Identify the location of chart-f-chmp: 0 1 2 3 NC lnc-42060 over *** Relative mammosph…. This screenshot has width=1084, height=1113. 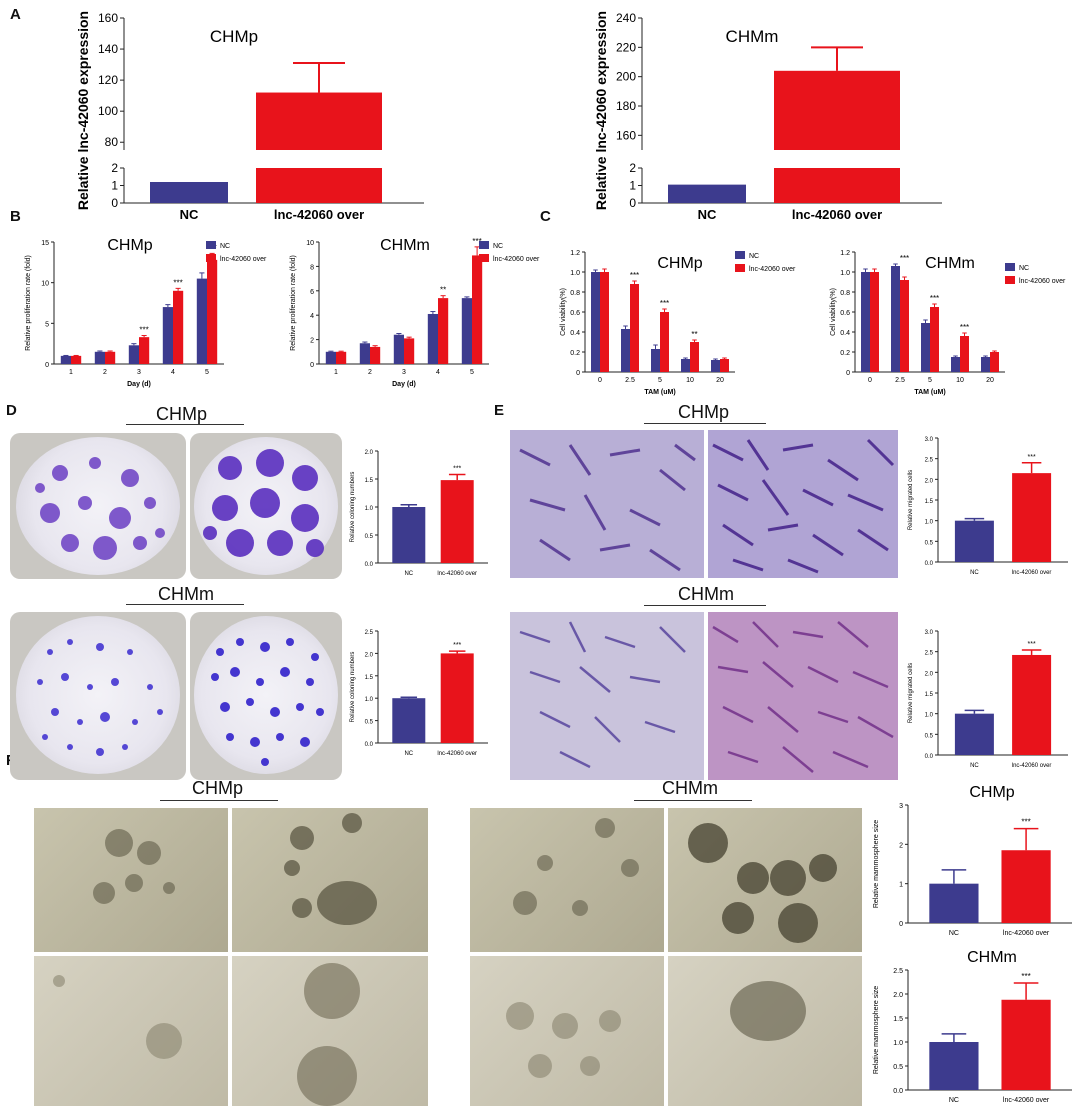
(972, 860).